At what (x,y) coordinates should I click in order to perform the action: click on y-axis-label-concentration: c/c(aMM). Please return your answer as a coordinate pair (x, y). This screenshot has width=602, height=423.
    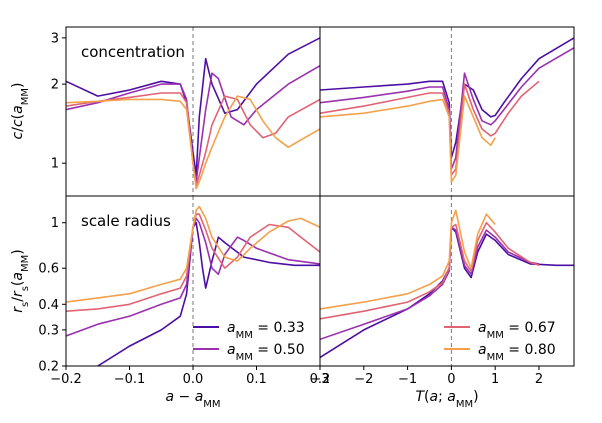
    Looking at the image, I should click on (20, 111).